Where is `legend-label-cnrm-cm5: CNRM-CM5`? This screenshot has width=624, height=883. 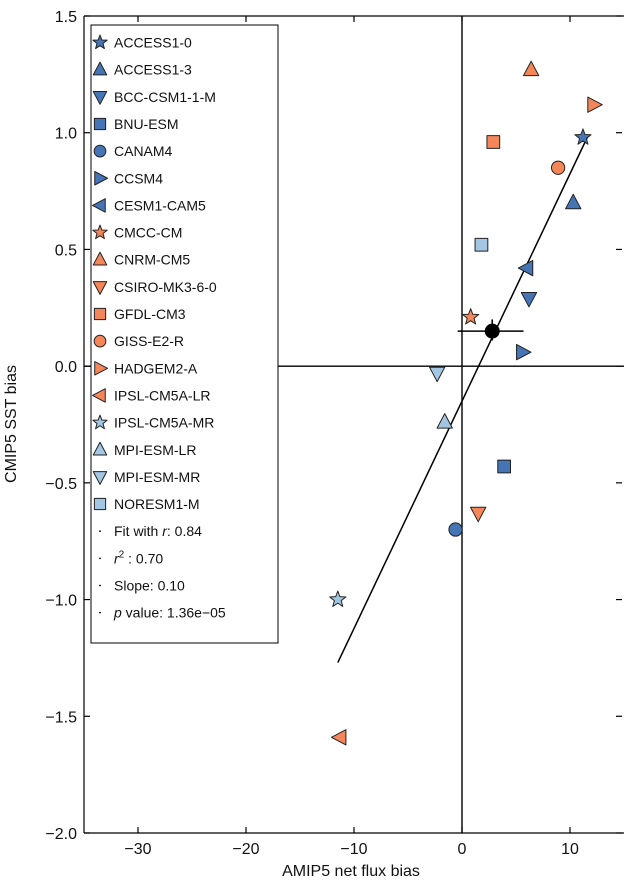
legend-label-cnrm-cm5: CNRM-CM5 is located at coordinates (152, 260).